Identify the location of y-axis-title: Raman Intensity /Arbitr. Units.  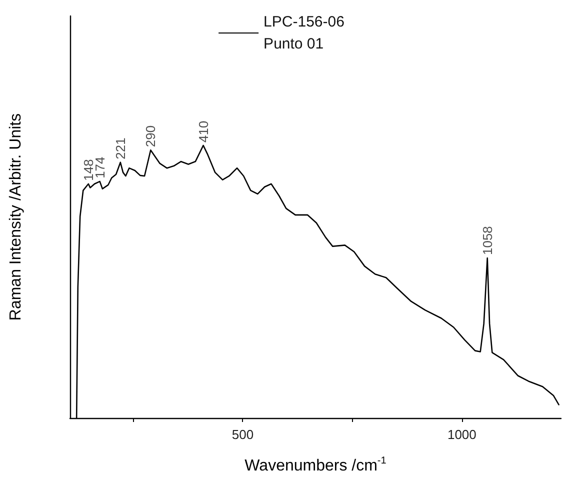
(16, 217).